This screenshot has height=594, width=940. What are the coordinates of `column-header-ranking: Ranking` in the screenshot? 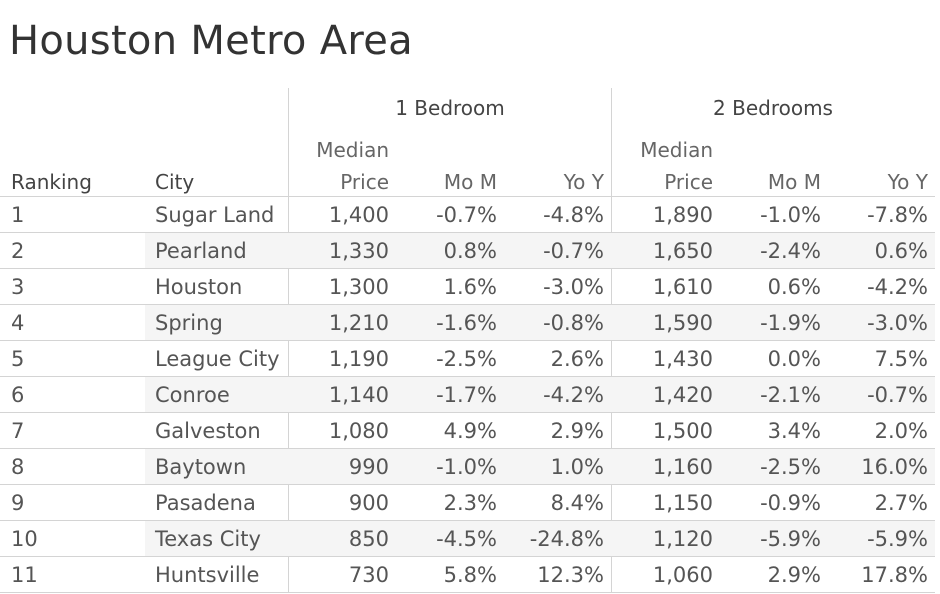 It's located at (51, 182).